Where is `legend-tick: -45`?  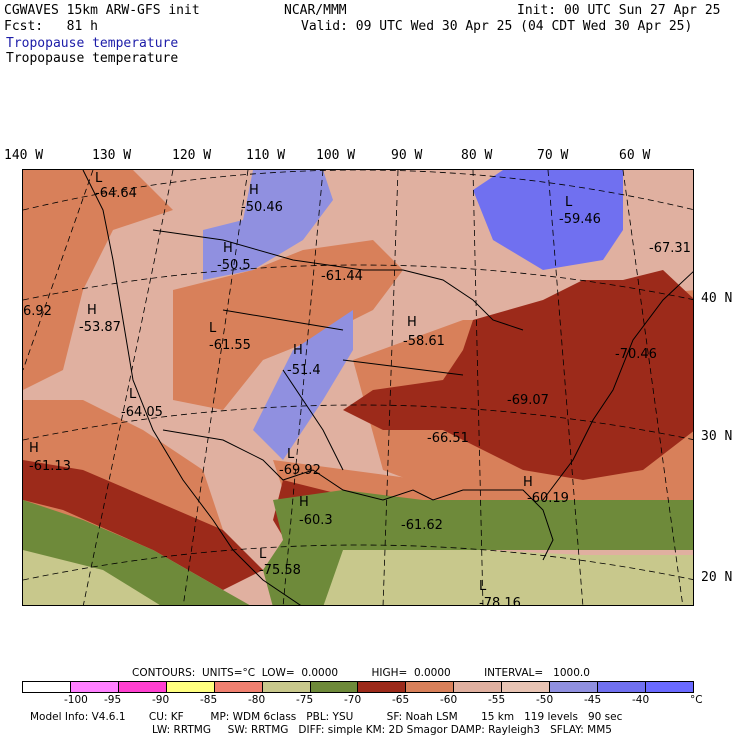 legend-tick: -45 is located at coordinates (593, 700).